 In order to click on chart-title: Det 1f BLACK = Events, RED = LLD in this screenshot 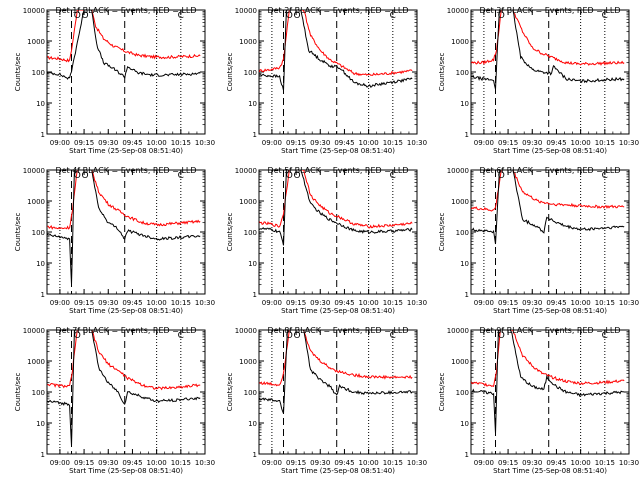, I will do `click(125, 10)`.